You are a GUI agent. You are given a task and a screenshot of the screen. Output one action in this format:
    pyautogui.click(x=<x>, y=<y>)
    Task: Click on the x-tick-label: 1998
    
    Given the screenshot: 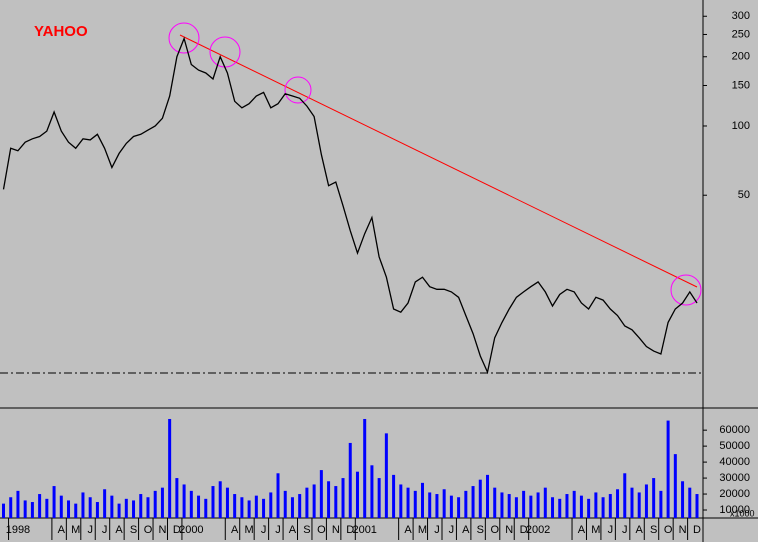 What is the action you would take?
    pyautogui.click(x=18, y=530)
    